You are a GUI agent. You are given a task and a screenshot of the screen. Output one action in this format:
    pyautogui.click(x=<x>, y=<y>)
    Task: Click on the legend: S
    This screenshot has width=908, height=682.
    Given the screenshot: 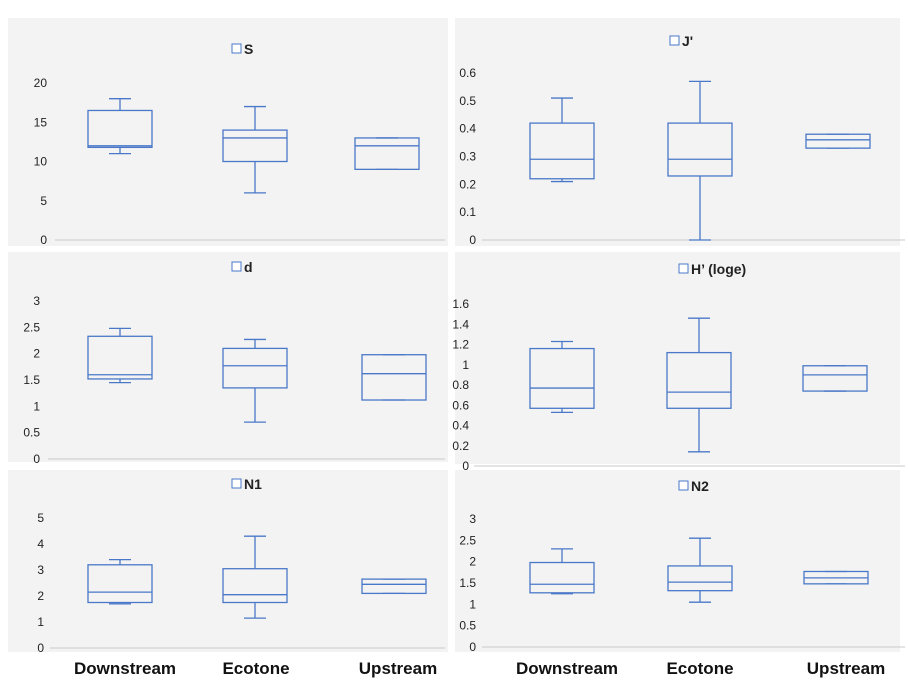 What is the action you would take?
    pyautogui.click(x=242, y=49)
    